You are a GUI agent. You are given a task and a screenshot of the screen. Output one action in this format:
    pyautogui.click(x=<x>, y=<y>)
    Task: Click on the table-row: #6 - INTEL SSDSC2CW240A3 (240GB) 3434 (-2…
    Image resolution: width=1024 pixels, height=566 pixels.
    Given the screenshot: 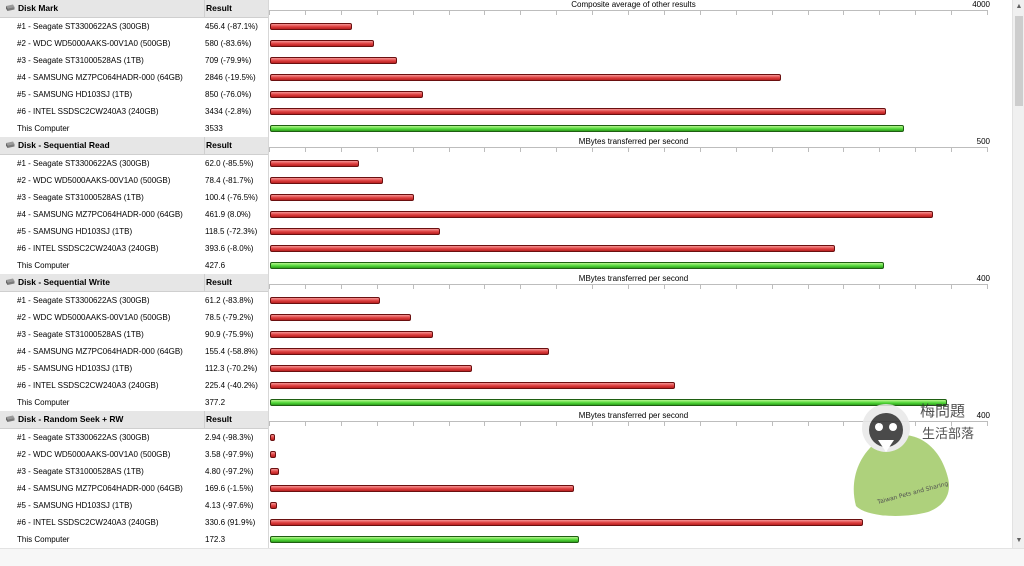 What is the action you would take?
    pyautogui.click(x=134, y=111)
    